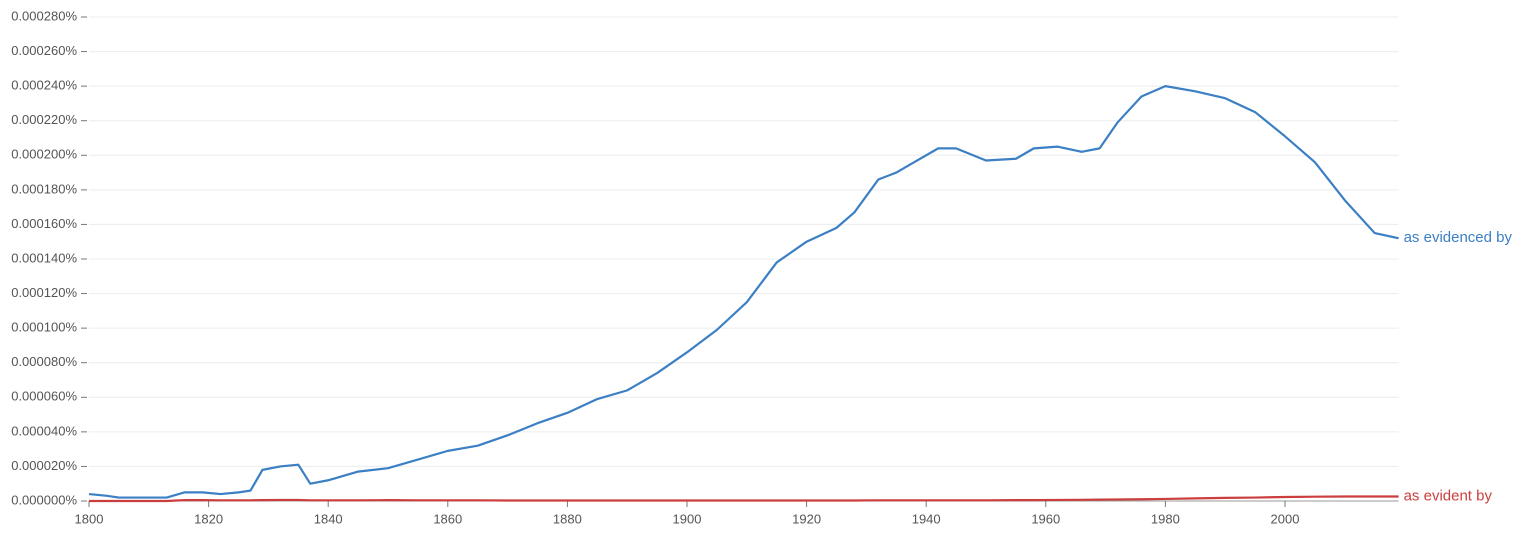 The width and height of the screenshot is (1536, 533). I want to click on x-tick-label: 1940, so click(926, 518).